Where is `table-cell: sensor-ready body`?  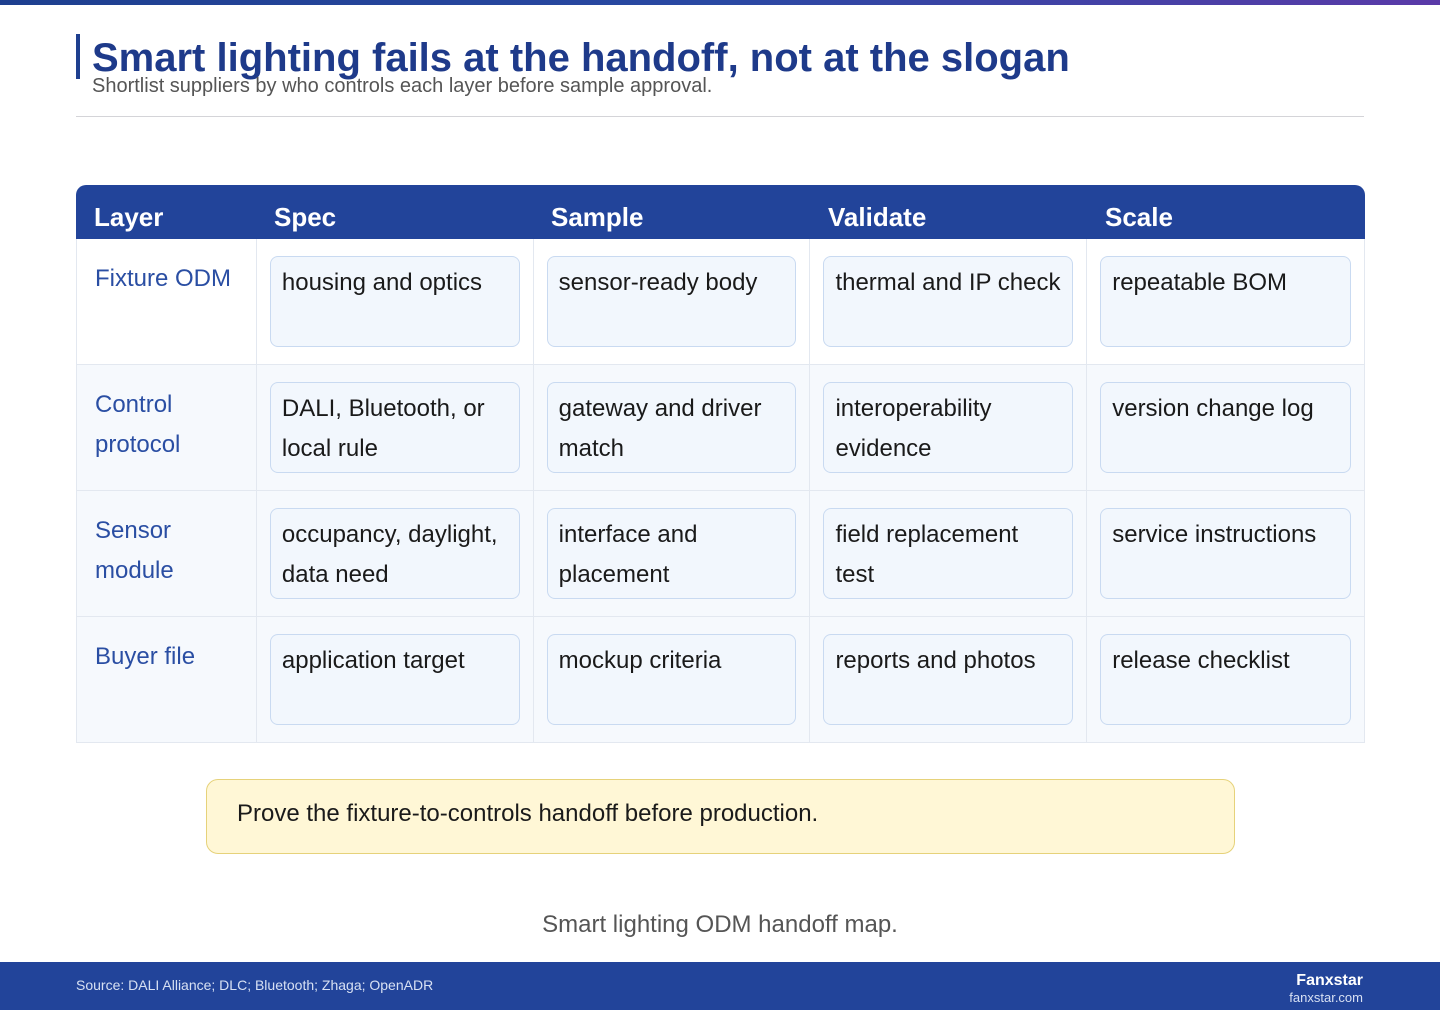 table-cell: sensor-ready body is located at coordinates (672, 301).